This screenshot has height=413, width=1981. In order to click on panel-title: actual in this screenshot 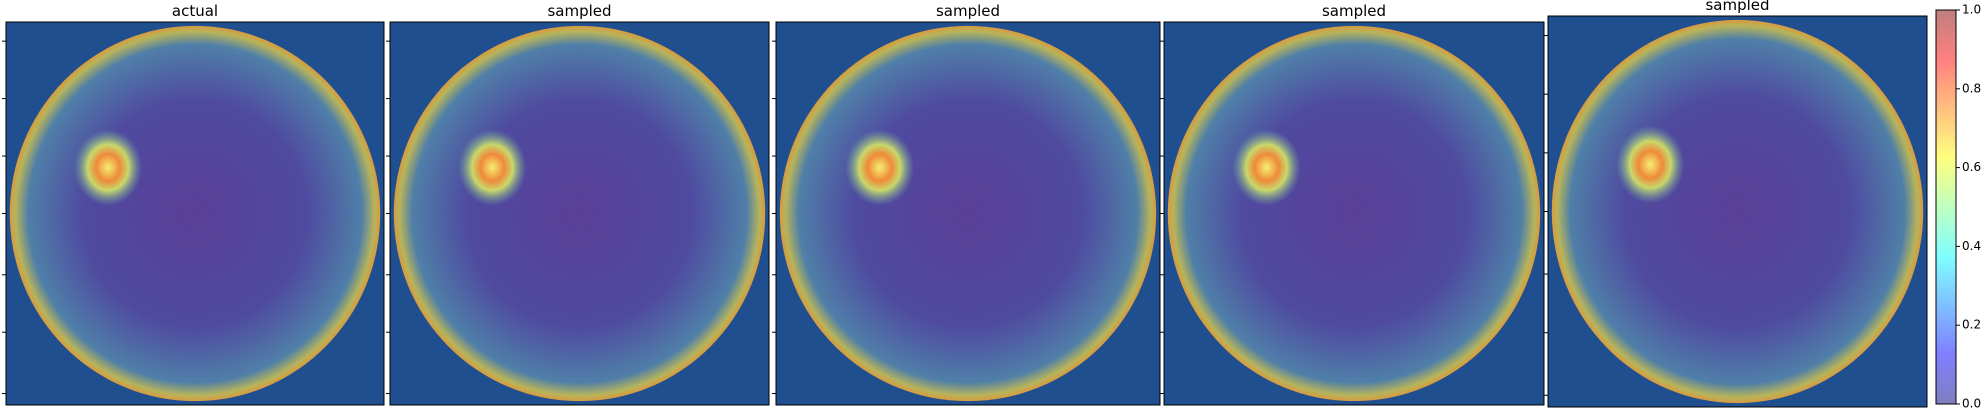, I will do `click(195, 11)`.